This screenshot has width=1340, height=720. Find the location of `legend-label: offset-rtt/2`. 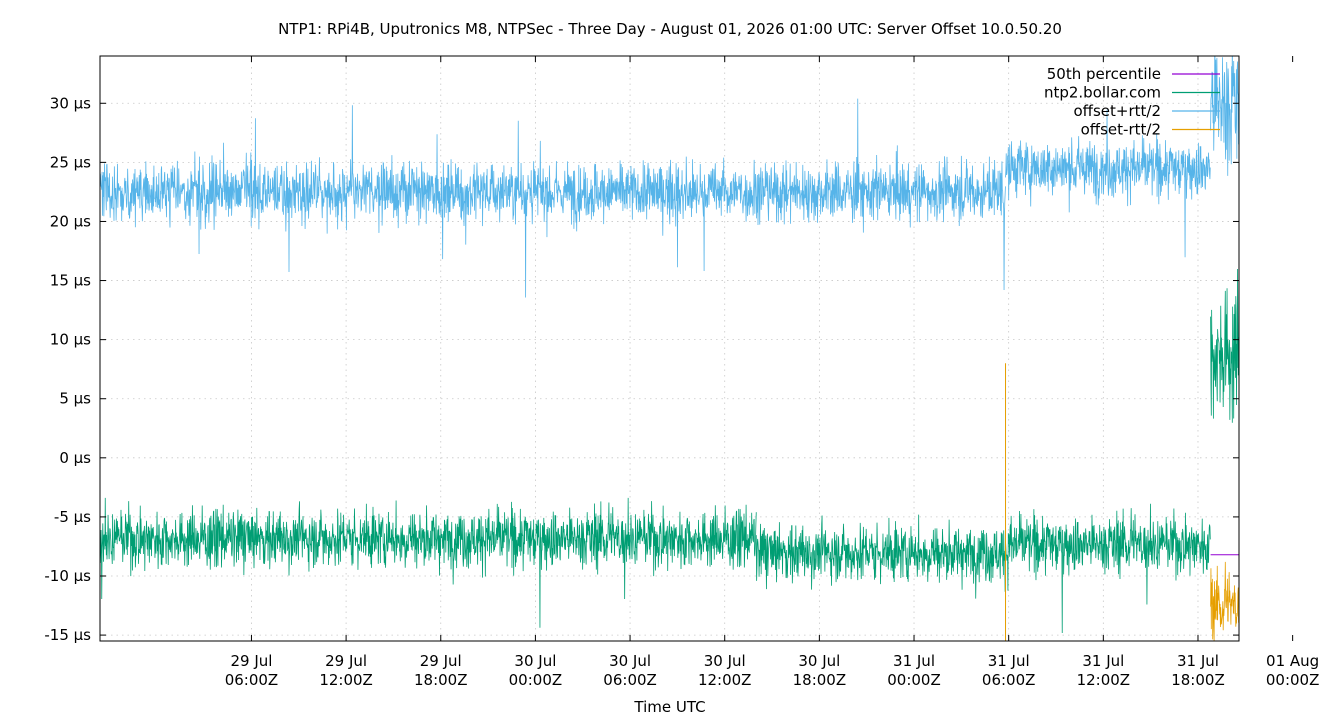

legend-label: offset-rtt/2 is located at coordinates (1121, 130).